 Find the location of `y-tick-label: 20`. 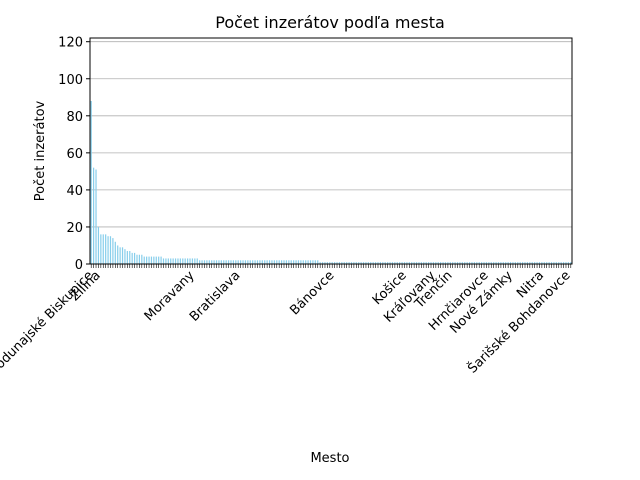

y-tick-label: 20 is located at coordinates (74, 228).